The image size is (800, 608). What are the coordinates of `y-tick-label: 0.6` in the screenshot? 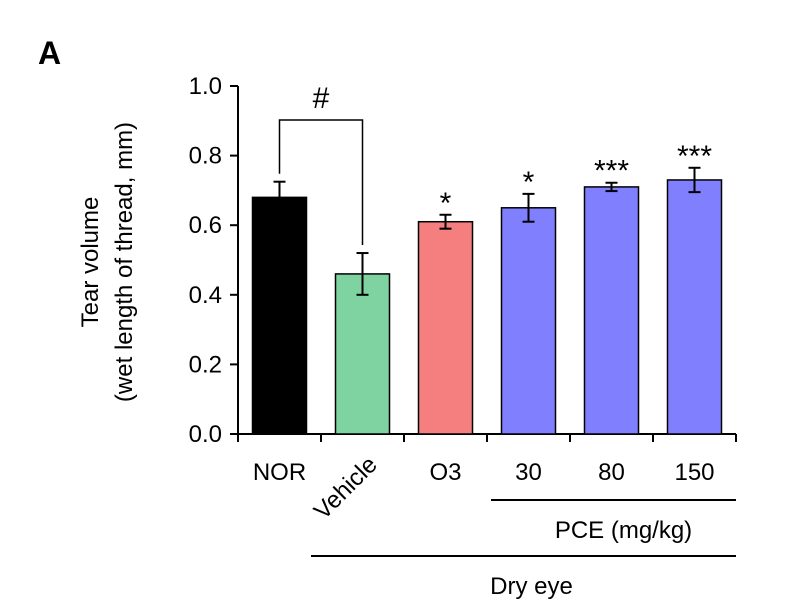 It's located at (205, 225).